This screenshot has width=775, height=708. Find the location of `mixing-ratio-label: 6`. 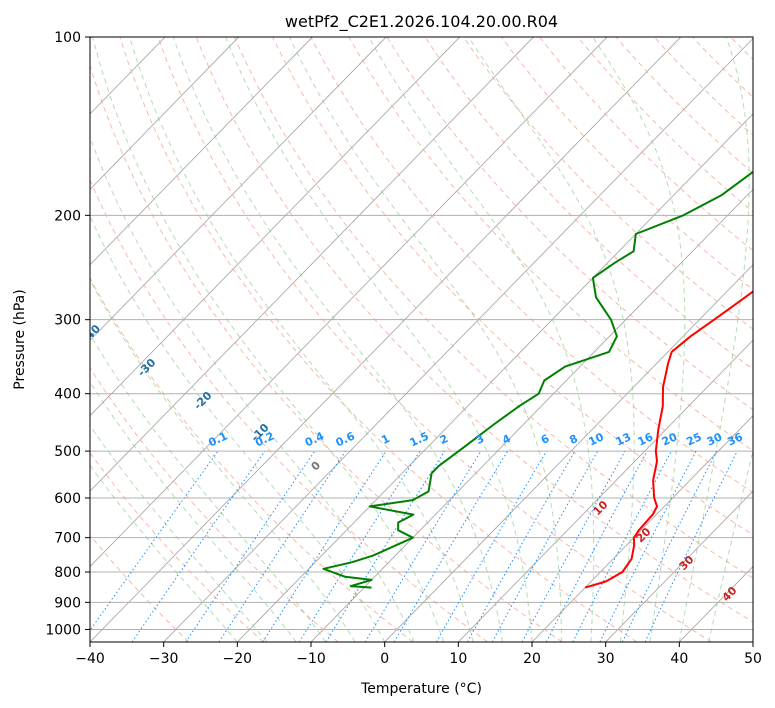

mixing-ratio-label: 6 is located at coordinates (545, 439).